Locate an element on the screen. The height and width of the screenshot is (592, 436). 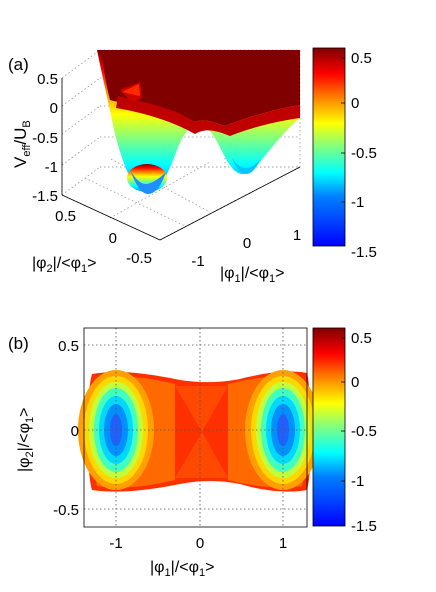
panel-a-y-tick: 0.5 is located at coordinates (65, 216).